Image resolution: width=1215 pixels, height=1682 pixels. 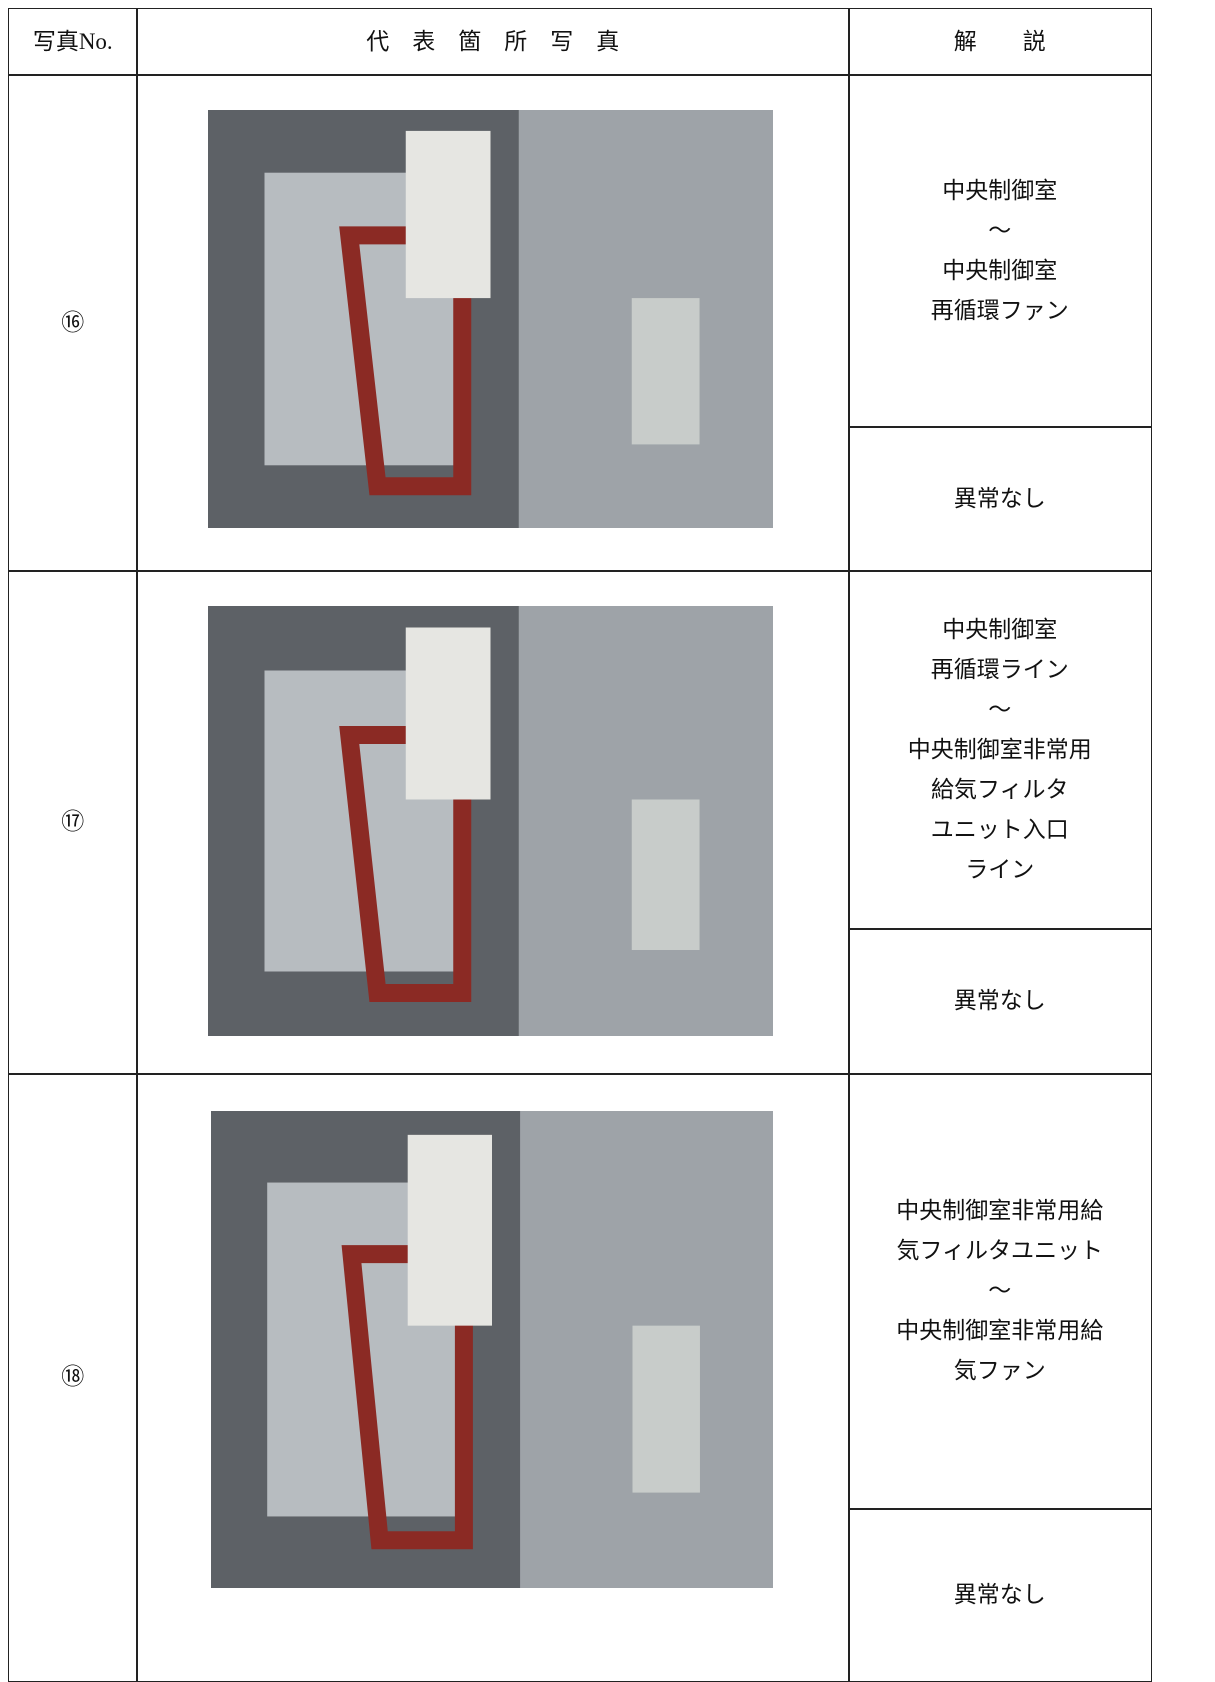 What do you see at coordinates (1000, 42) in the screenshot?
I see `comment-header: 解 説` at bounding box center [1000, 42].